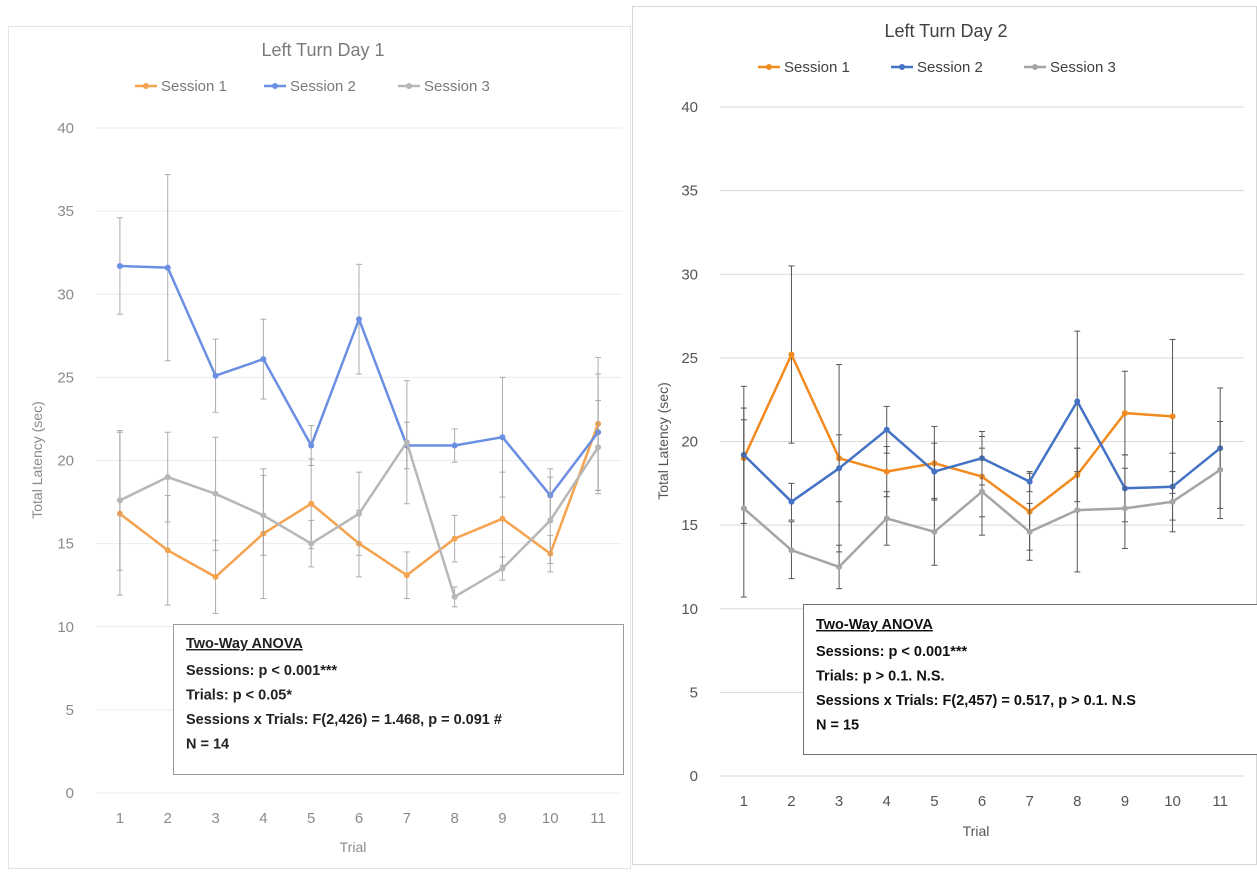 The height and width of the screenshot is (880, 1257). I want to click on day1-x-tick-label: 1, so click(120, 818).